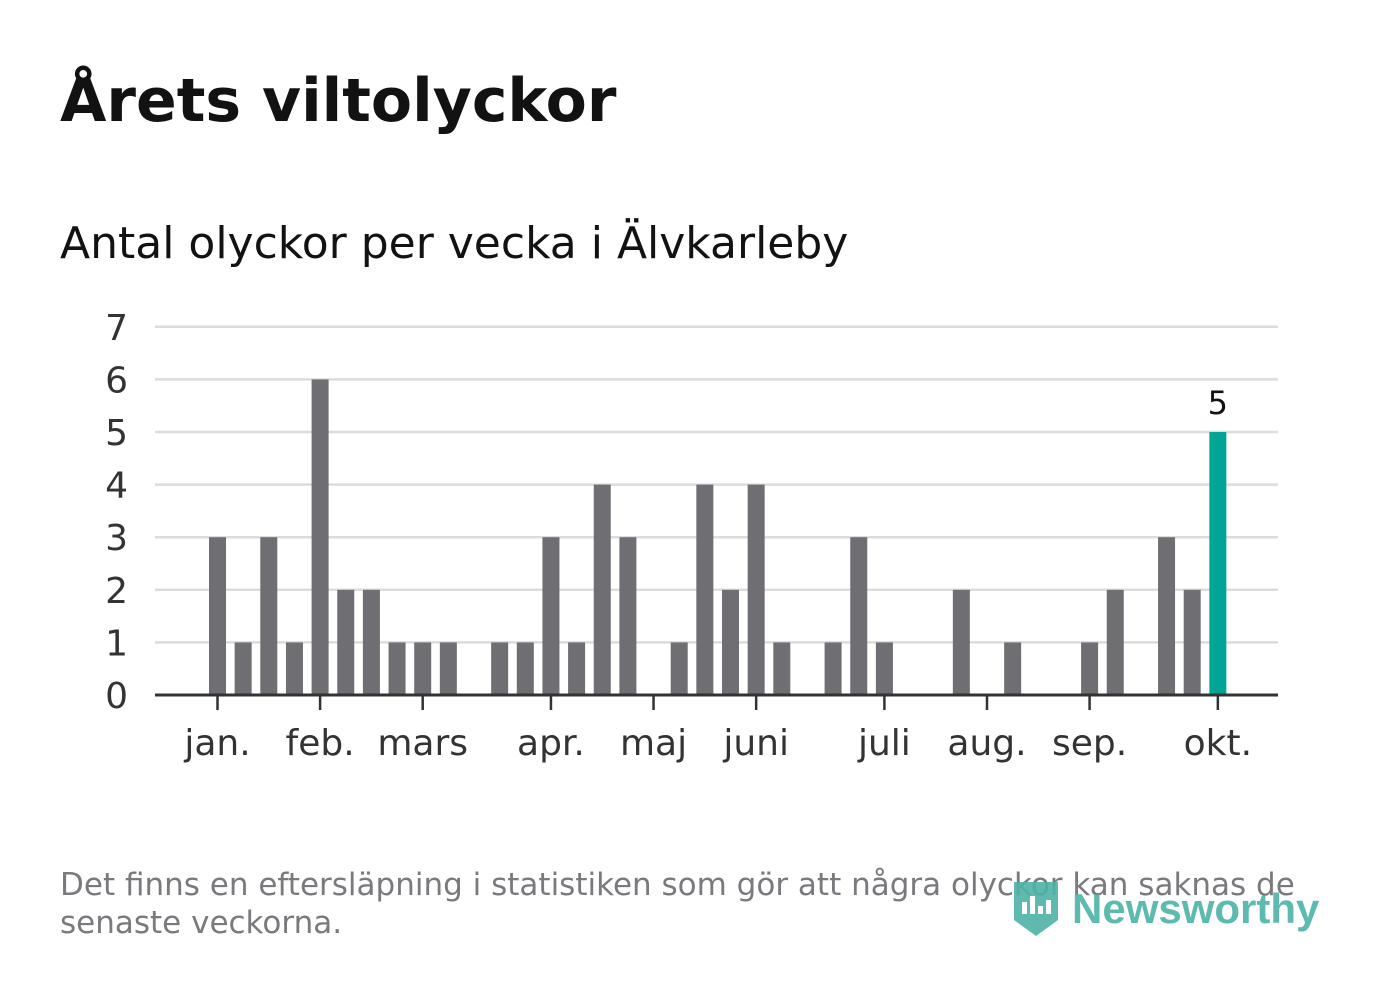 This screenshot has height=999, width=1382. What do you see at coordinates (216, 743) in the screenshot?
I see `x-tick-label: jan.` at bounding box center [216, 743].